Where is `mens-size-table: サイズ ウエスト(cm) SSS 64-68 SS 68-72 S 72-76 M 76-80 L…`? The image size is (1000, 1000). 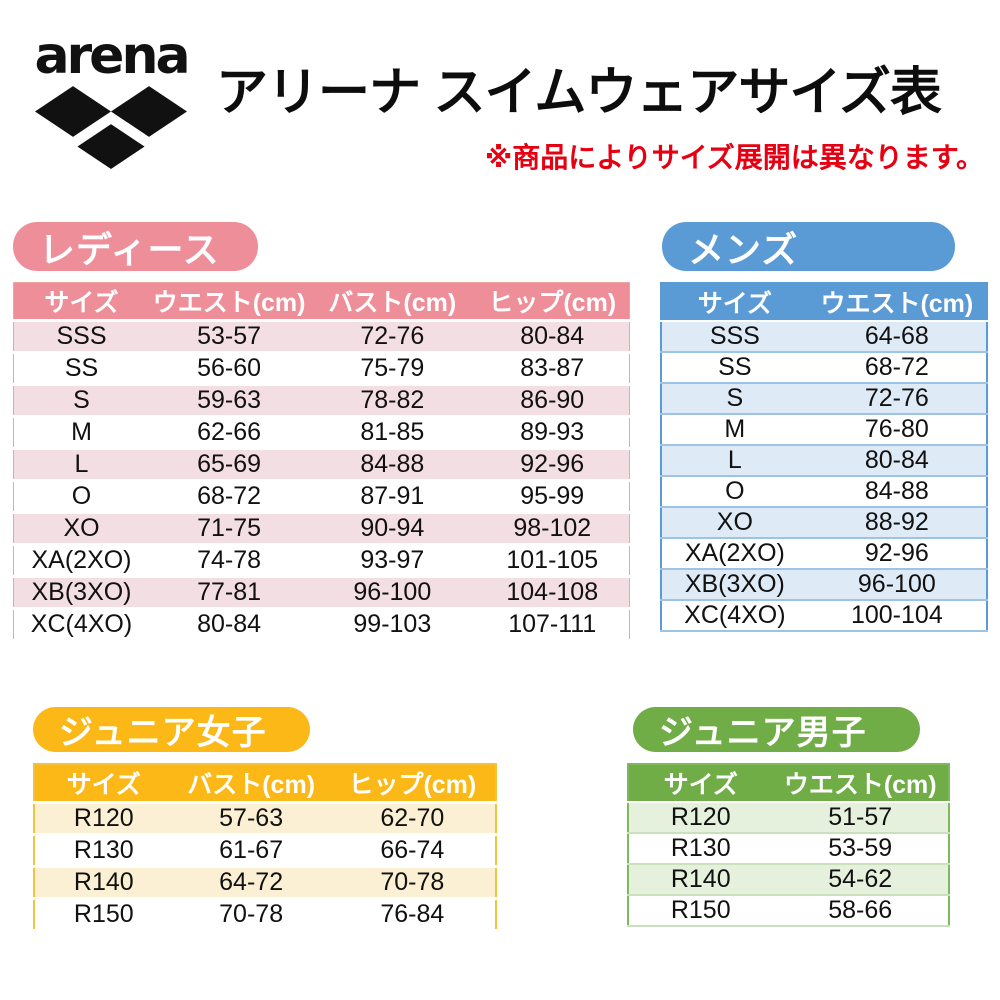 mens-size-table: サイズ ウエスト(cm) SSS 64-68 SS 68-72 S 72-76 M 76-80 L… is located at coordinates (824, 457).